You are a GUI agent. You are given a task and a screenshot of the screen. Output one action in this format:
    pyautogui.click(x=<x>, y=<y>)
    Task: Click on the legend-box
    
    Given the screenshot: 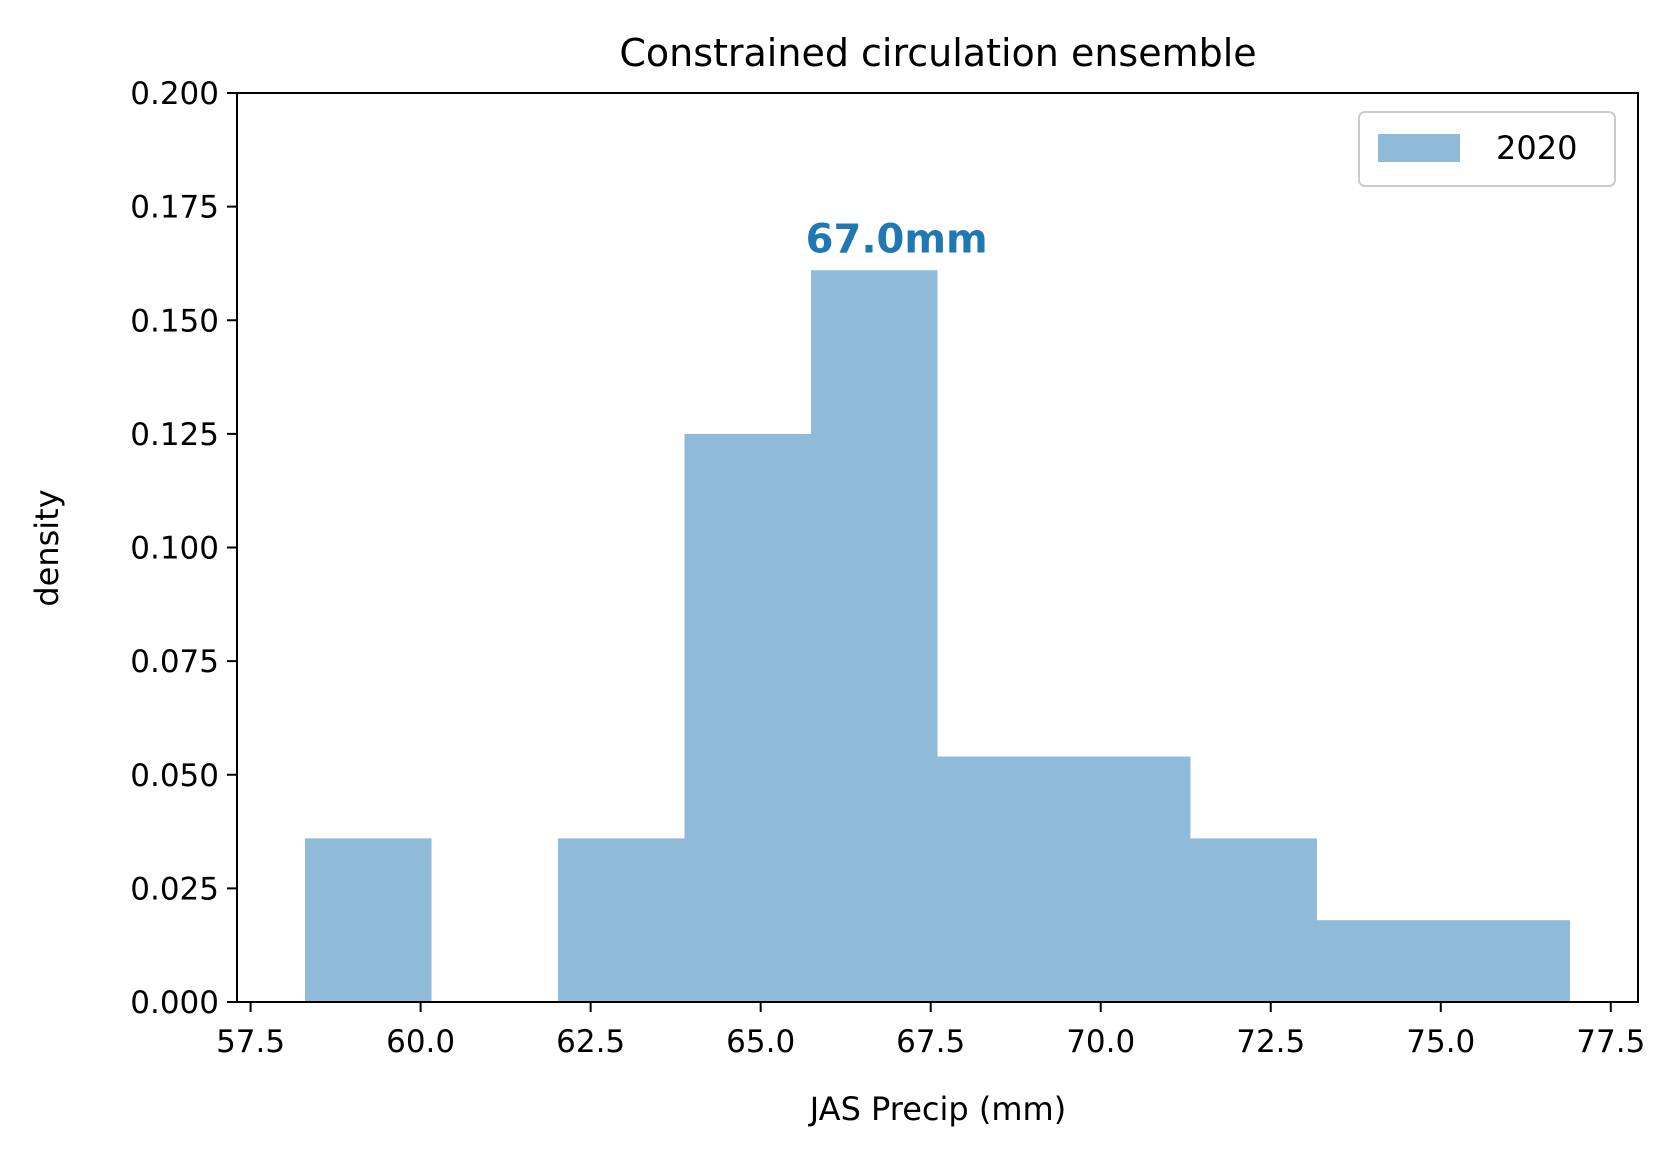 What is the action you would take?
    pyautogui.click(x=1487, y=149)
    